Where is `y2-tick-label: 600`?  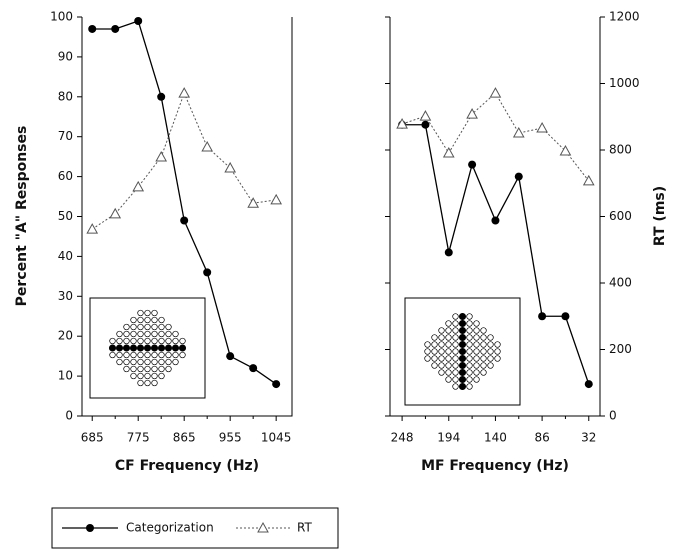 y2-tick-label: 600 is located at coordinates (620, 216).